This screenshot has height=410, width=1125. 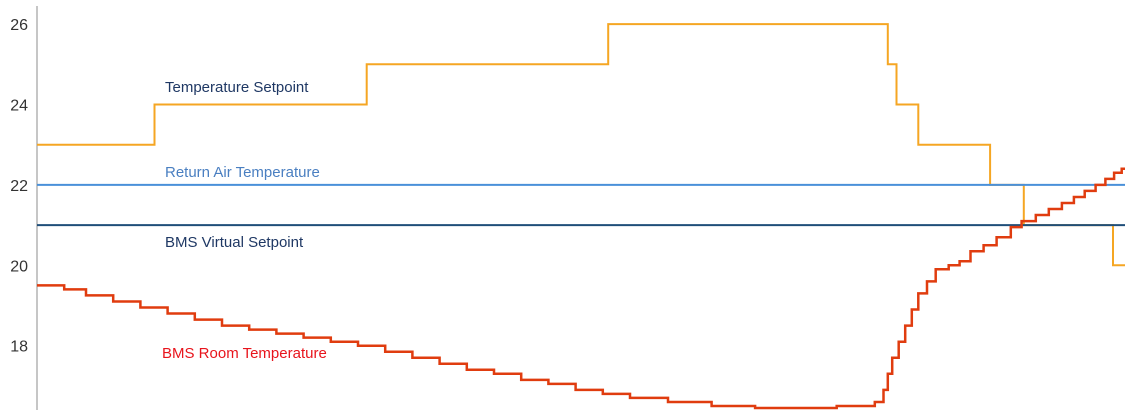 What do you see at coordinates (242, 172) in the screenshot?
I see `label-return-air-temperature: Return Air Temperature` at bounding box center [242, 172].